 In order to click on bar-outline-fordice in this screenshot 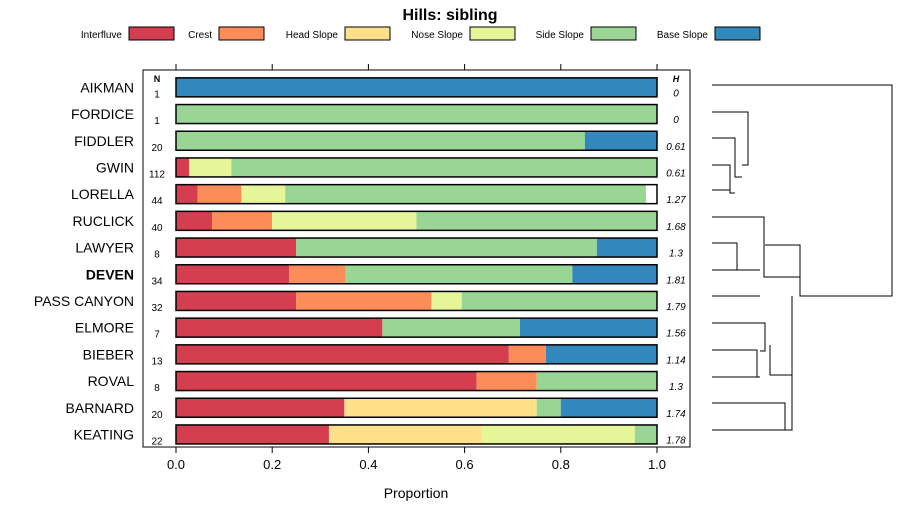, I will do `click(416, 114)`.